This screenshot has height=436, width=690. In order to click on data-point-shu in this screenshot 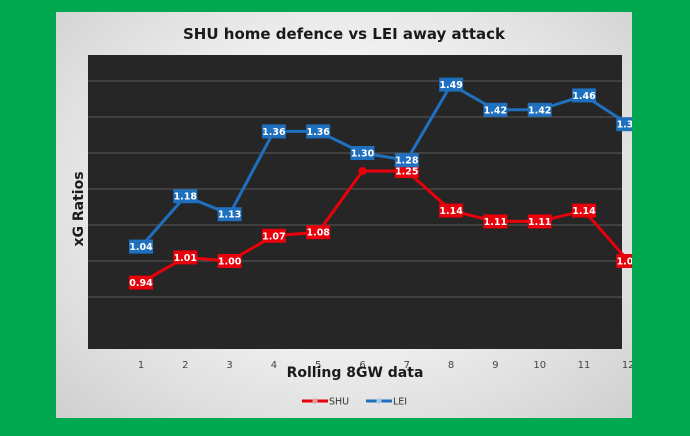, I will do `click(362, 171)`.